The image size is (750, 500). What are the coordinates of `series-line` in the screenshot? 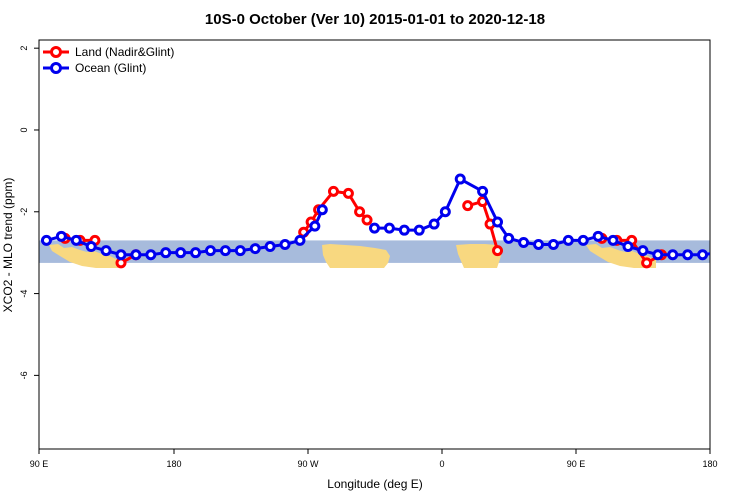 It's located at (483, 226).